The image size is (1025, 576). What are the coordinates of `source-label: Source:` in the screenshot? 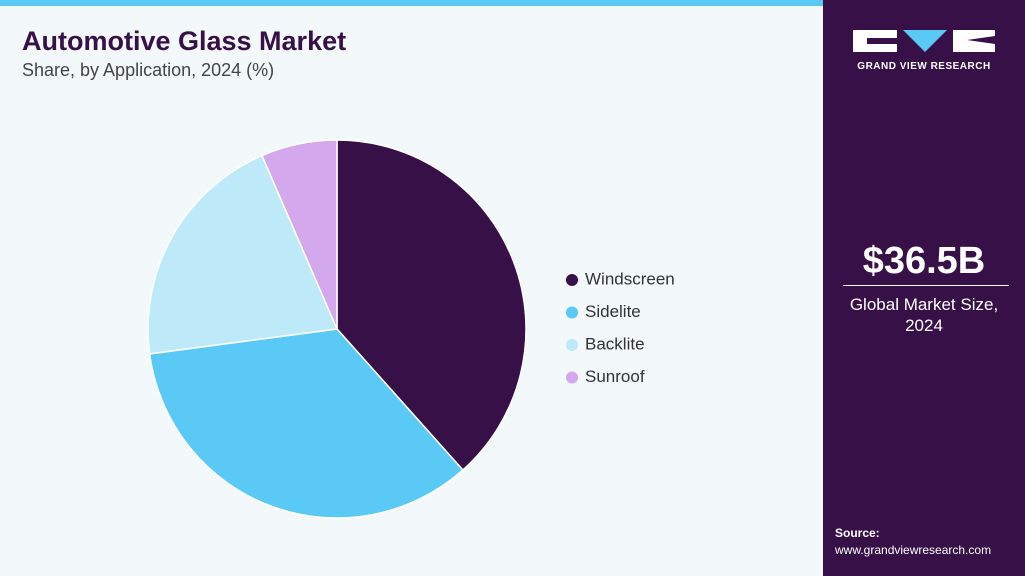 It's located at (857, 533).